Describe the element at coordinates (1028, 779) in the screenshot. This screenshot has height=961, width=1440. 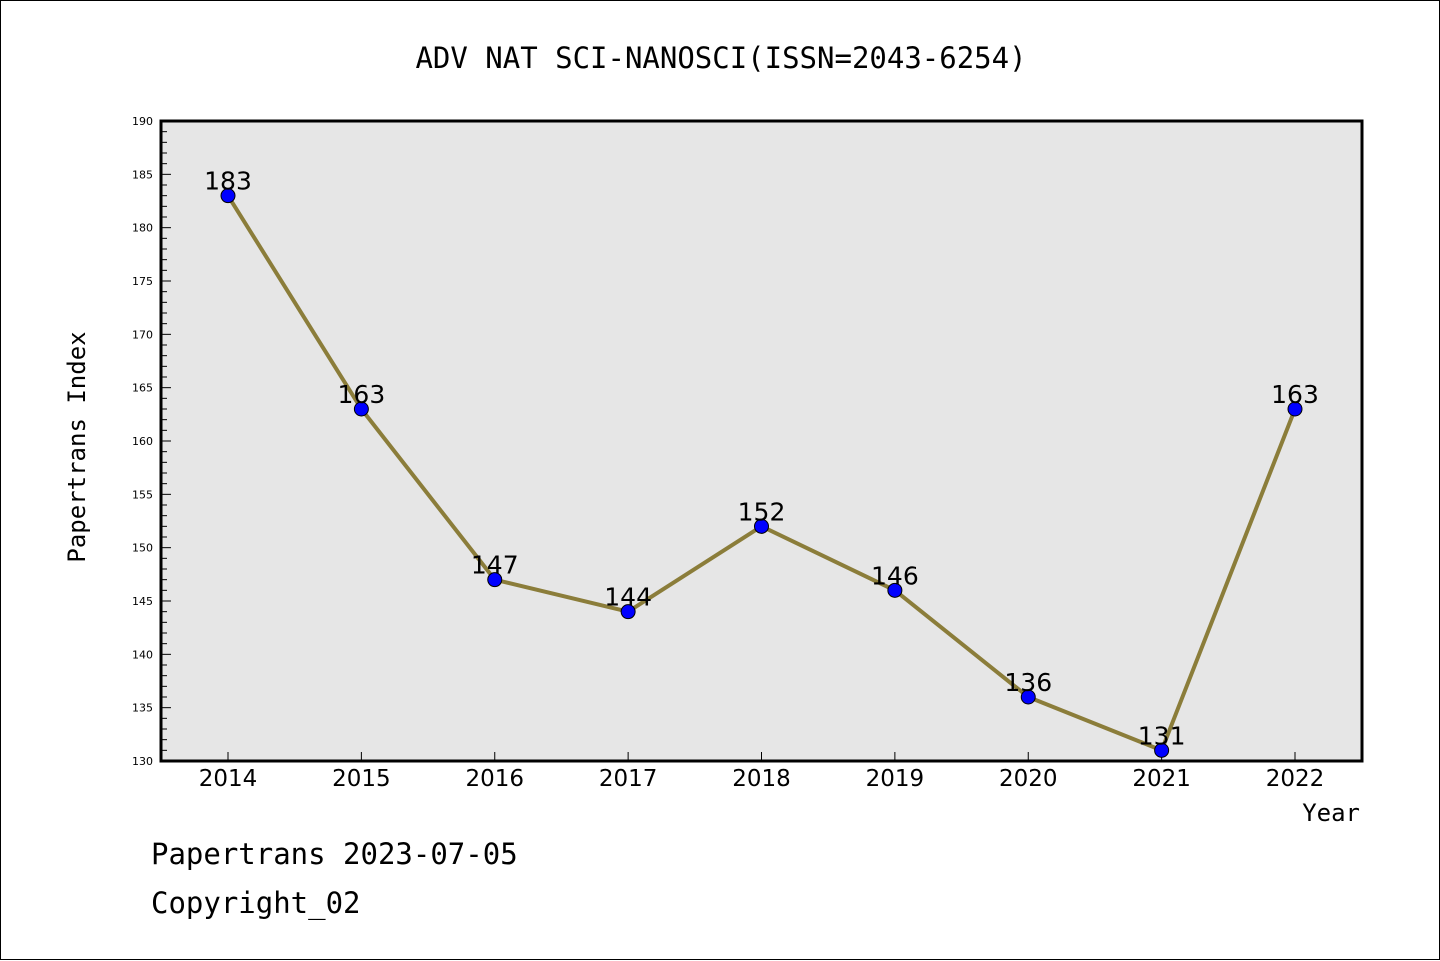
I see `x-tick-label: 2020` at that location.